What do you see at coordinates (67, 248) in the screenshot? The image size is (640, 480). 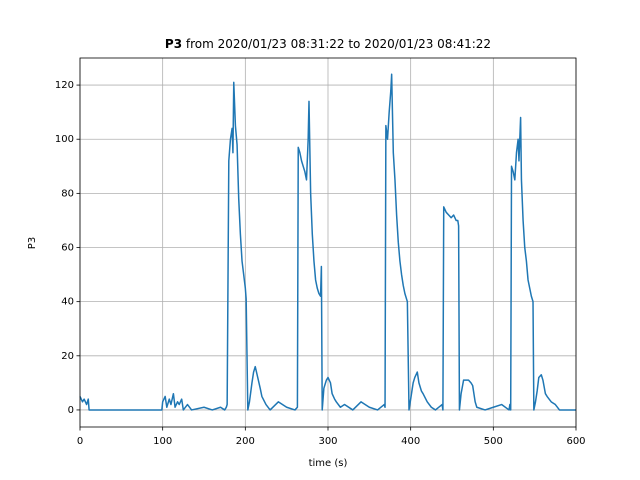 I see `y-tick-label: 60` at bounding box center [67, 248].